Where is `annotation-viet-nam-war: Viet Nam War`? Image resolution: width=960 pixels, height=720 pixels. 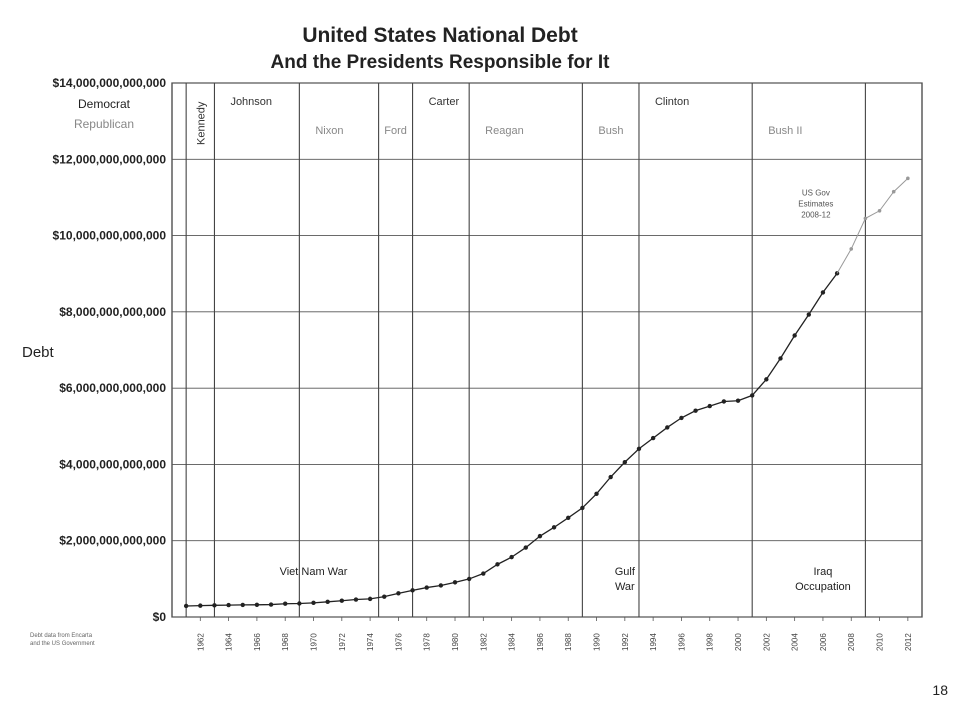
annotation-viet-nam-war: Viet Nam War is located at coordinates (314, 572).